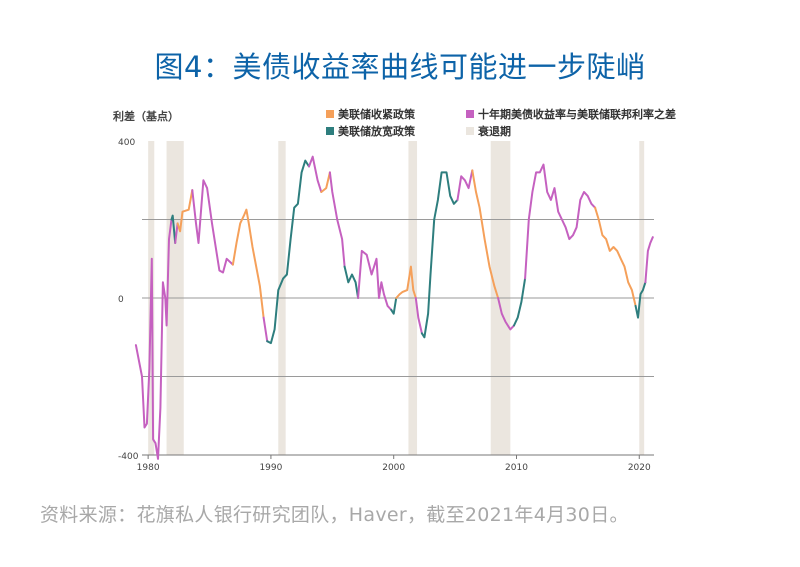 The height and width of the screenshot is (567, 800). Describe the element at coordinates (494, 131) in the screenshot. I see `legend-label-recession: 衰退期` at that location.